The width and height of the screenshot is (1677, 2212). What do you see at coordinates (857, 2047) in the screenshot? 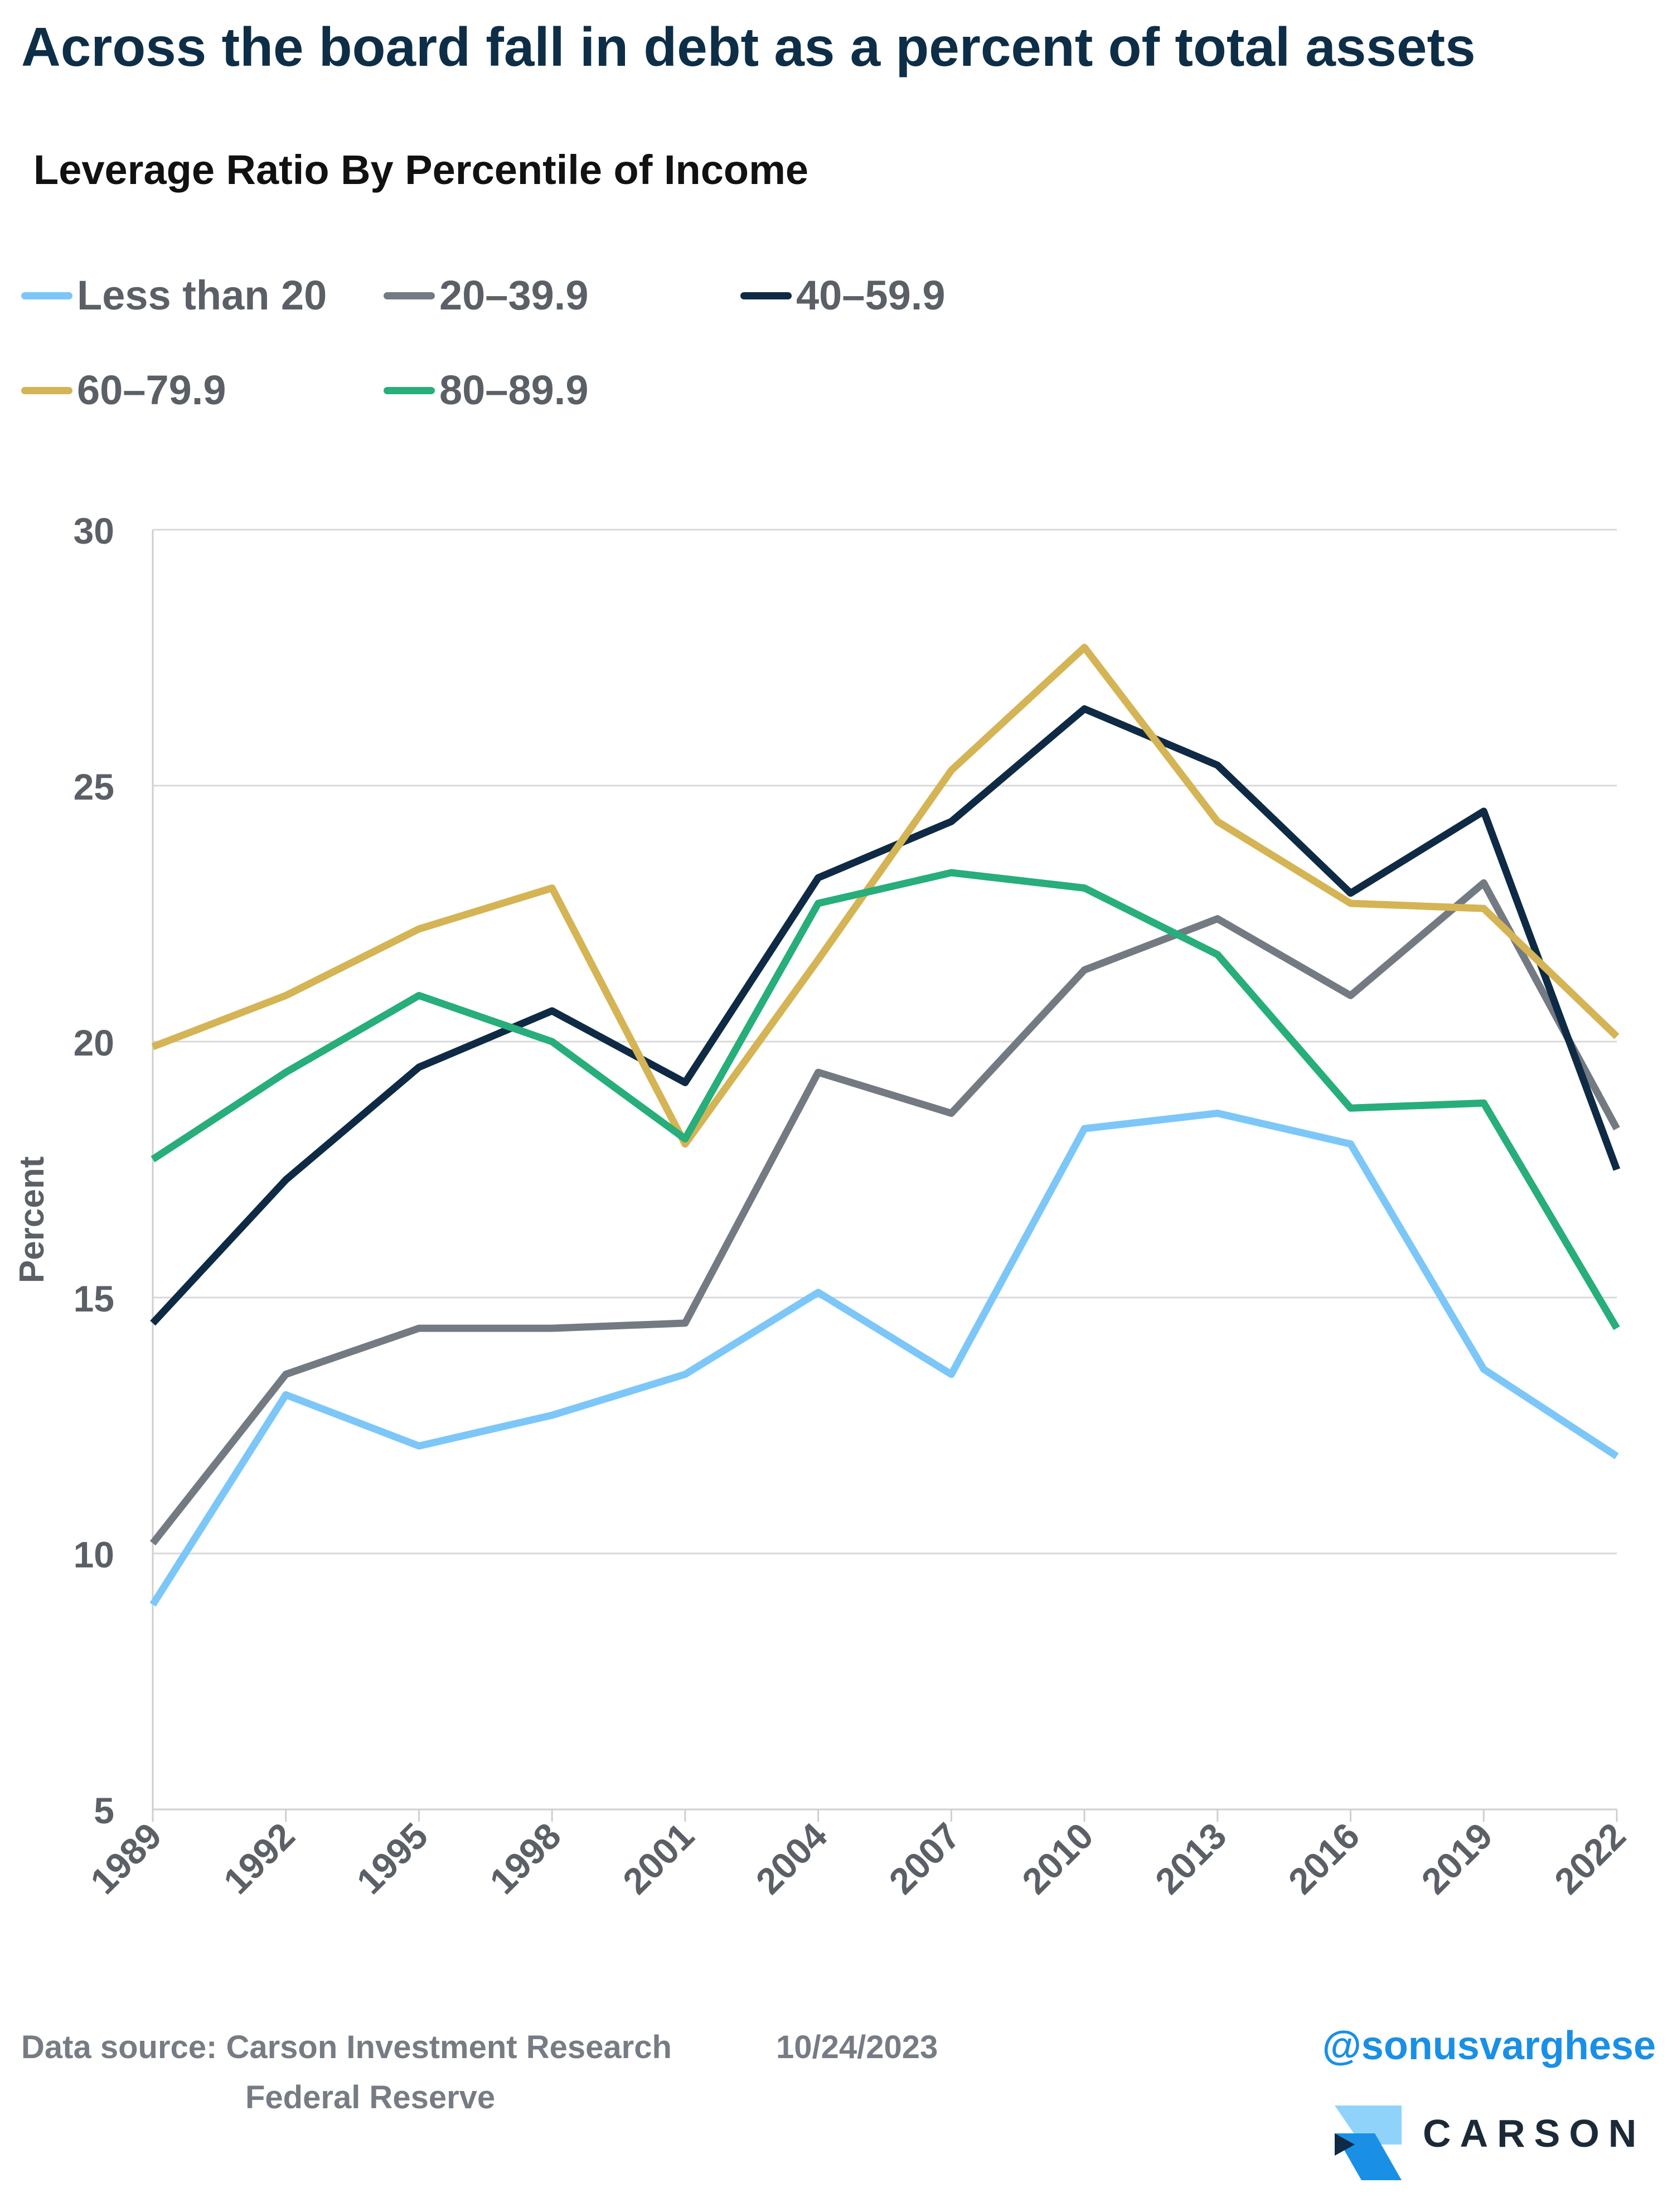
I see `publication-date: 10/24/2023` at bounding box center [857, 2047].